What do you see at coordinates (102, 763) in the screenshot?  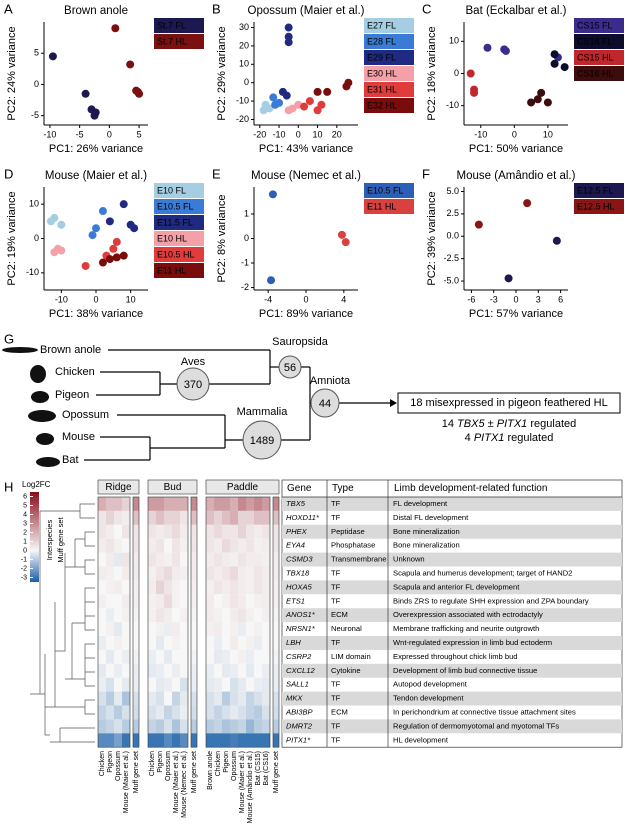 I see `column-label: Chicken` at bounding box center [102, 763].